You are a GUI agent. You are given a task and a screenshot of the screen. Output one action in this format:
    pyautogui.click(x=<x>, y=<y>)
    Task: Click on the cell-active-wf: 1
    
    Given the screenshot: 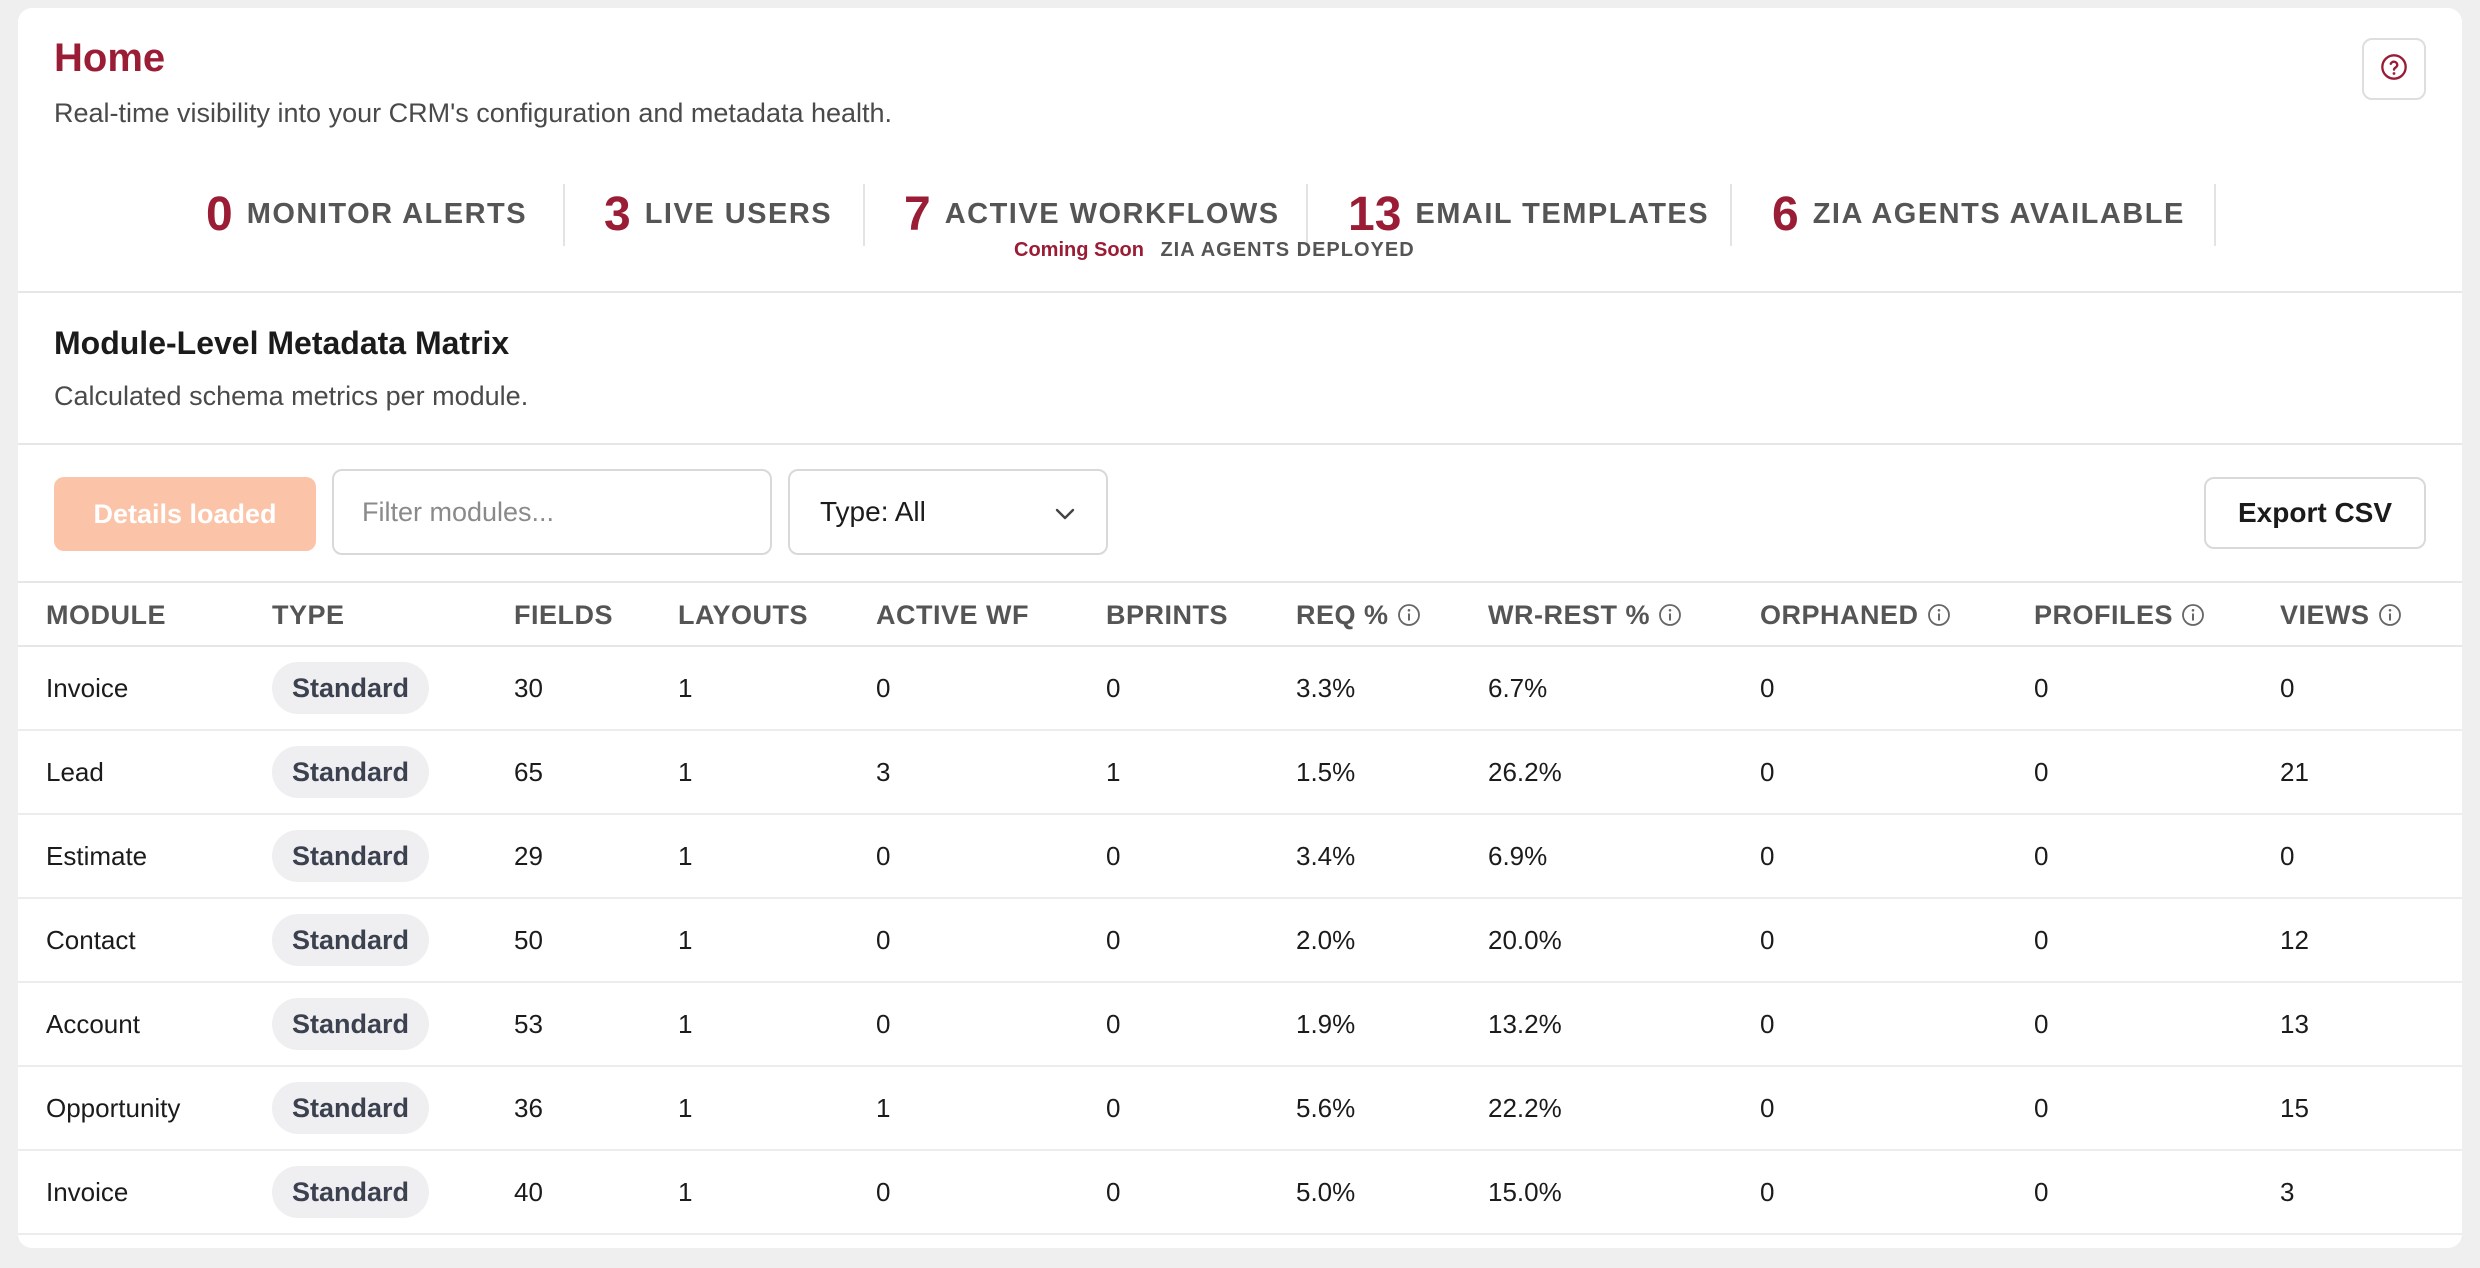 What is the action you would take?
    pyautogui.click(x=883, y=1107)
    